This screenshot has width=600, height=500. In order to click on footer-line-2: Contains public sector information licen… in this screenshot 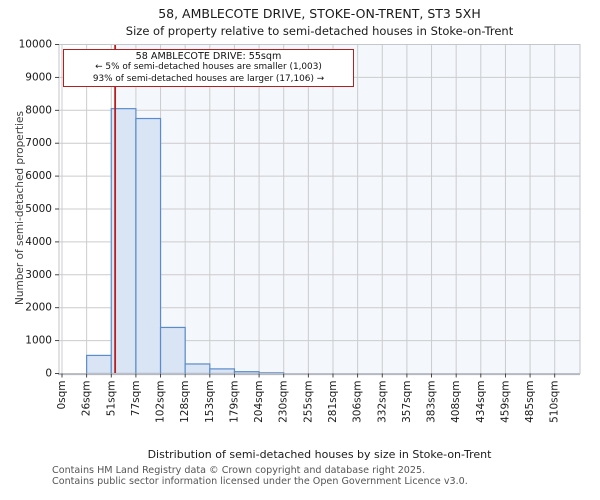, I will do `click(260, 481)`.